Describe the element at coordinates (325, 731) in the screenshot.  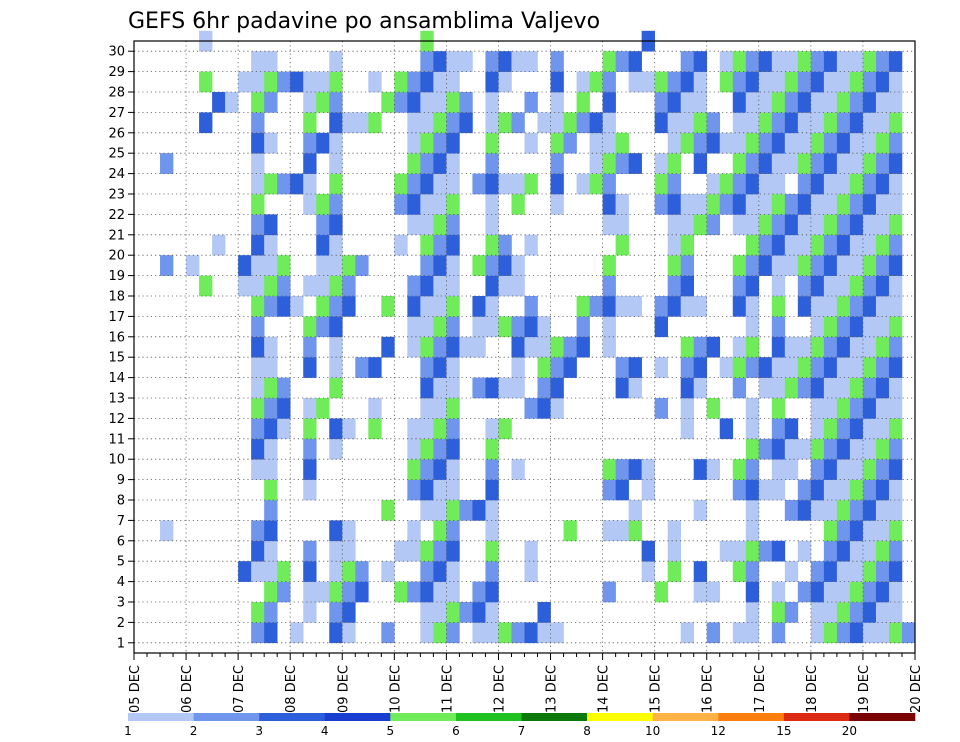
I see `colorbar-label: 4` at that location.